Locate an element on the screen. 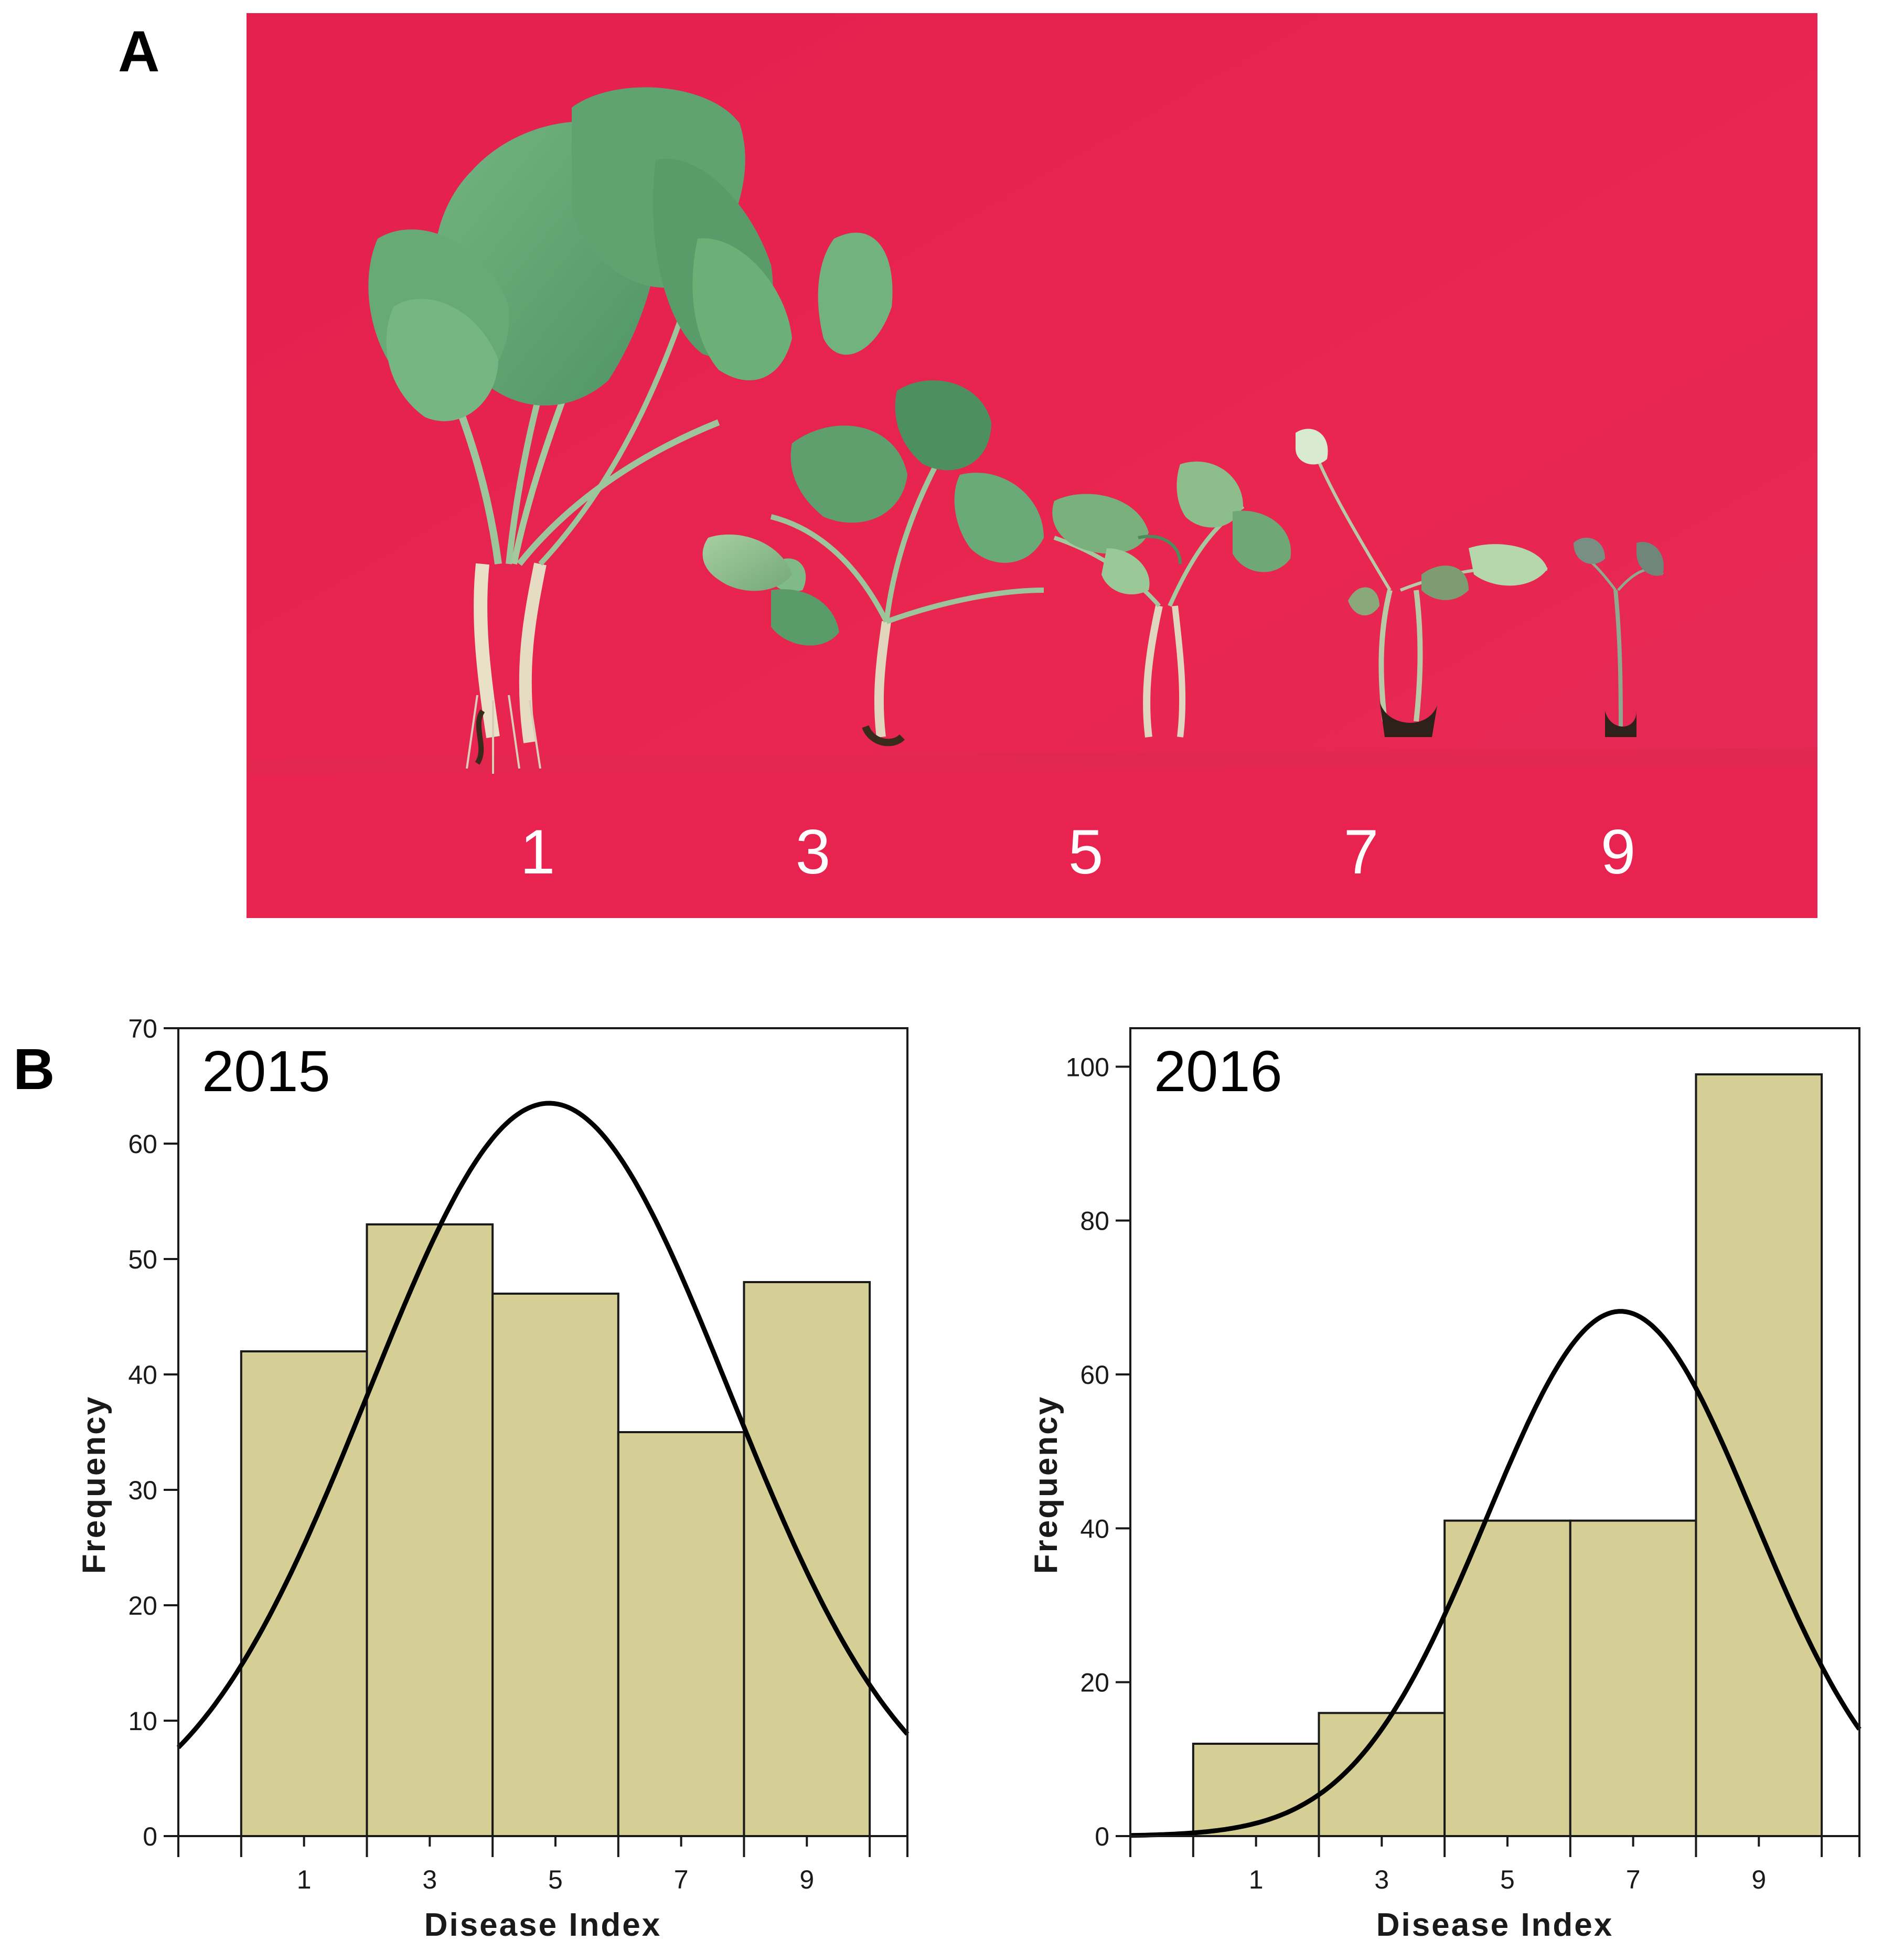  score-label-9: 9 is located at coordinates (1618, 852).